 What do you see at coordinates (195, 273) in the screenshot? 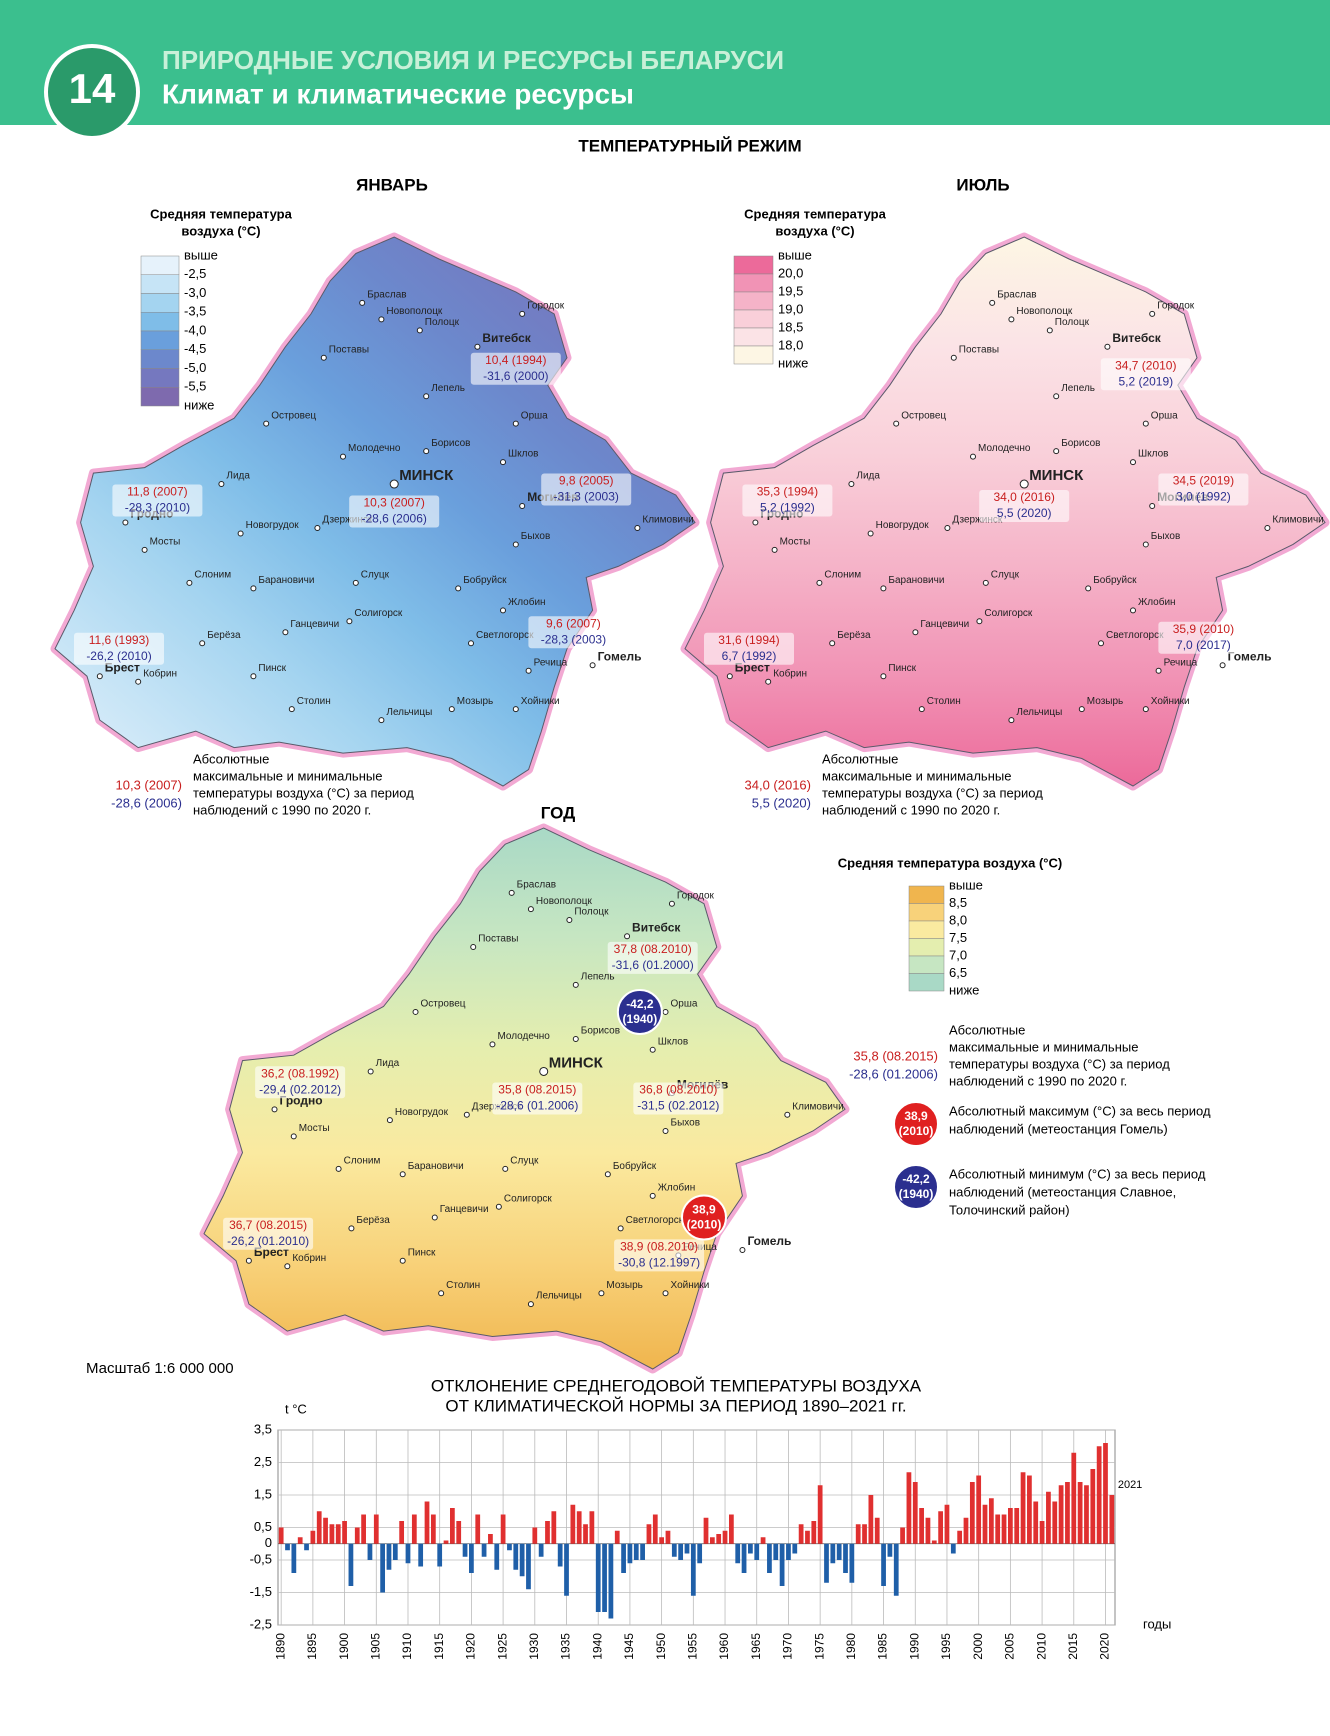
I see `legend-label: -2,5` at bounding box center [195, 273].